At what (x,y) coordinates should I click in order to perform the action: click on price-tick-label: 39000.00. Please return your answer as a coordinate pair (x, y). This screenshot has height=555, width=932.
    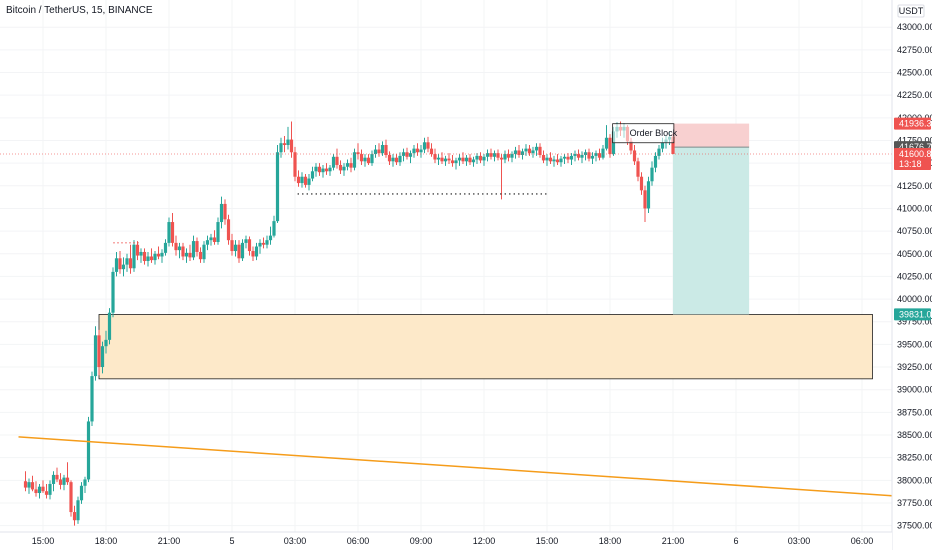
    Looking at the image, I should click on (914, 390).